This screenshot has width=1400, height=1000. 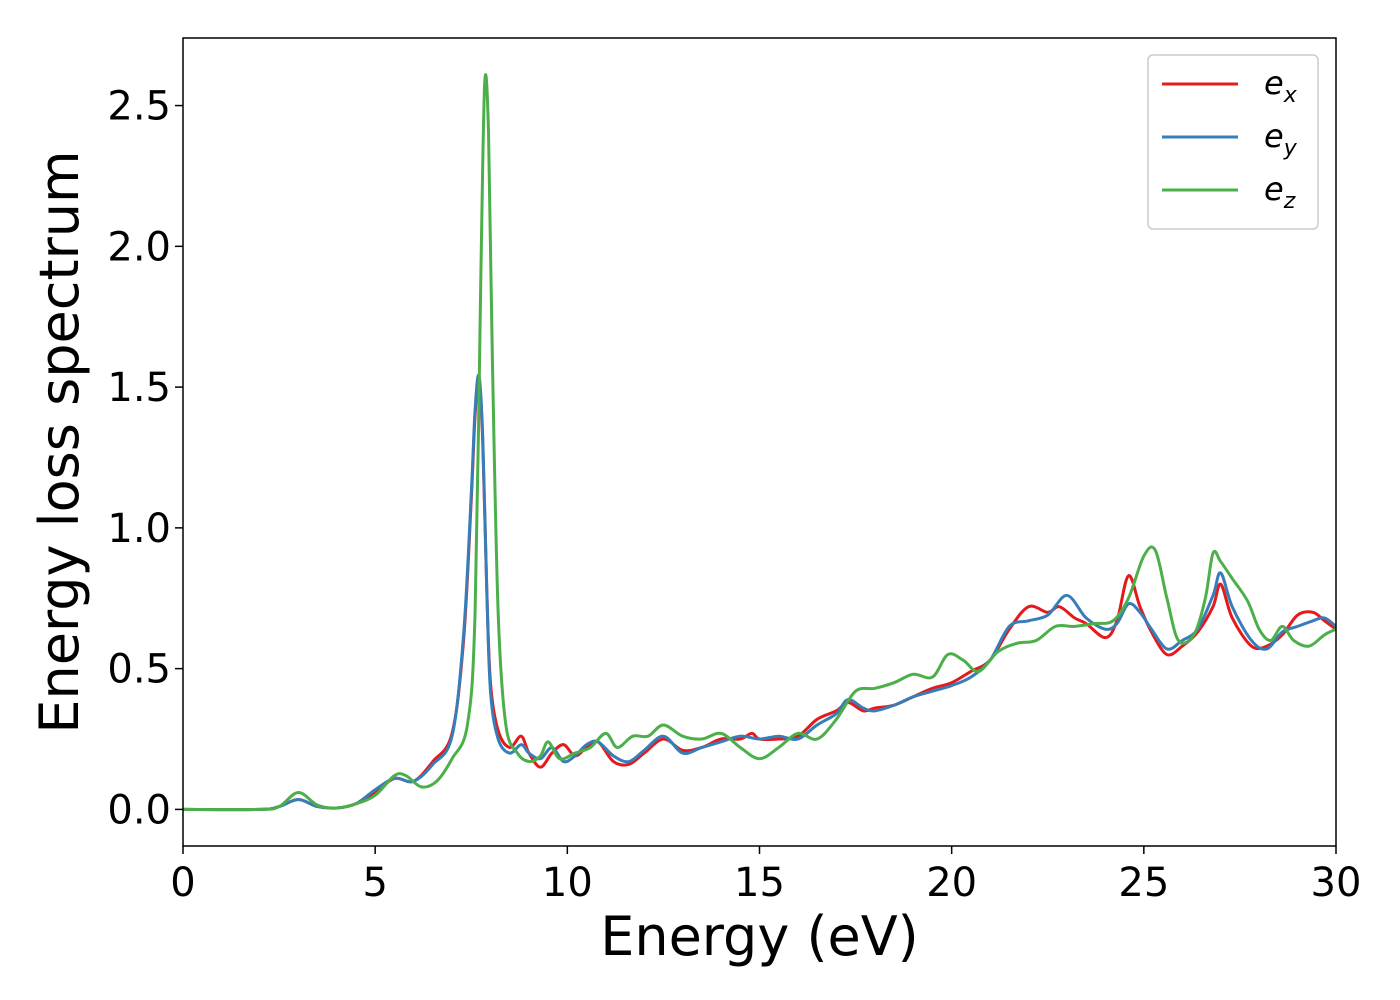 I want to click on x-tick-label: 25, so click(x=1143, y=883).